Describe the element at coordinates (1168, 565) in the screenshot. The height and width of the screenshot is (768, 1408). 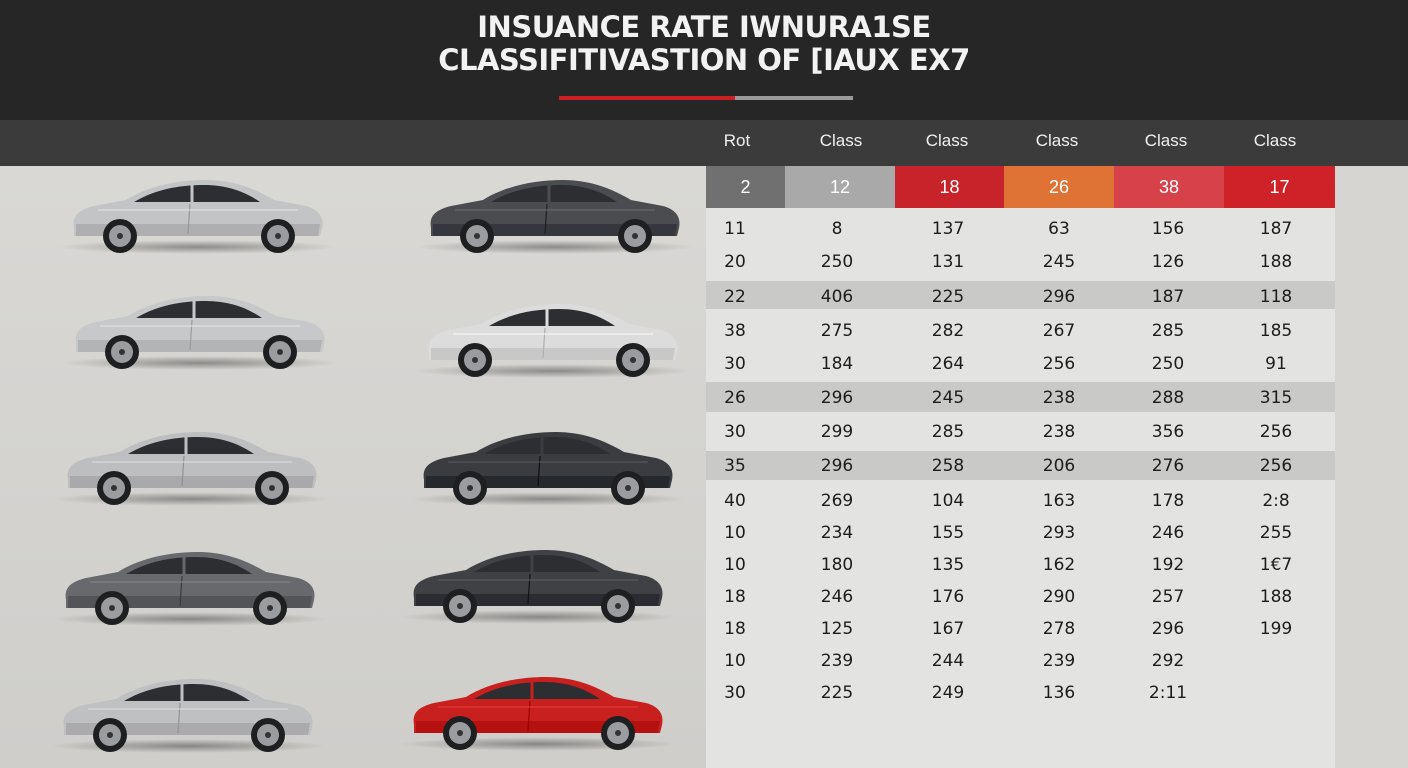
I see `table-cell: 192` at that location.